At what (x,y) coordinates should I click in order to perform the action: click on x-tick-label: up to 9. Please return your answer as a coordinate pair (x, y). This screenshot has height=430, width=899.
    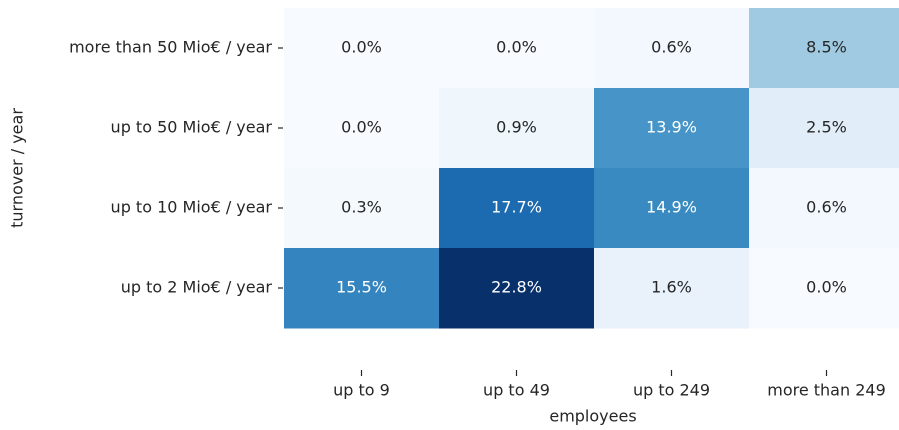
    Looking at the image, I should click on (361, 390).